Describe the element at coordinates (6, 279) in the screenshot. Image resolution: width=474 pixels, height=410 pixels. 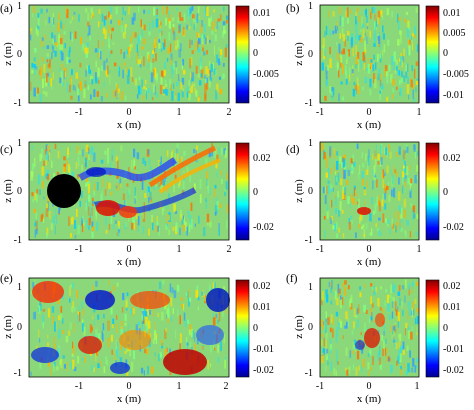
I see `panel-e-label: (e)` at that location.